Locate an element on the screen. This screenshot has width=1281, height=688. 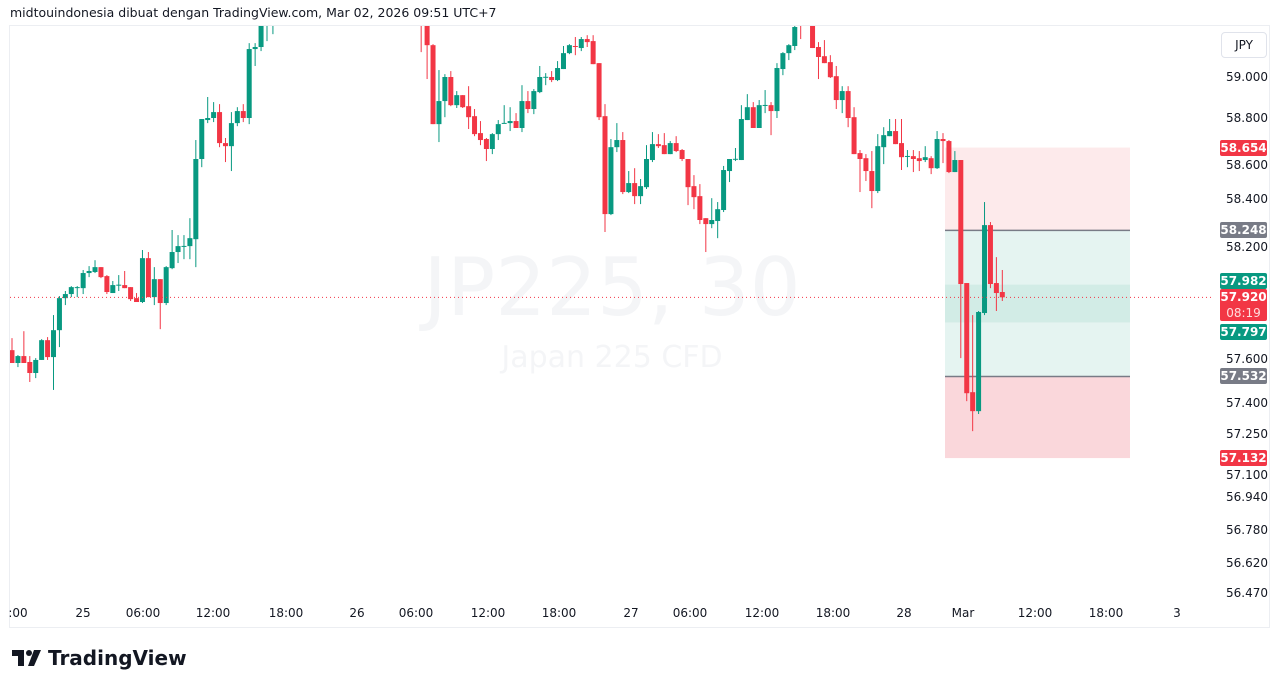
time-axis-tick: Mar is located at coordinates (963, 613).